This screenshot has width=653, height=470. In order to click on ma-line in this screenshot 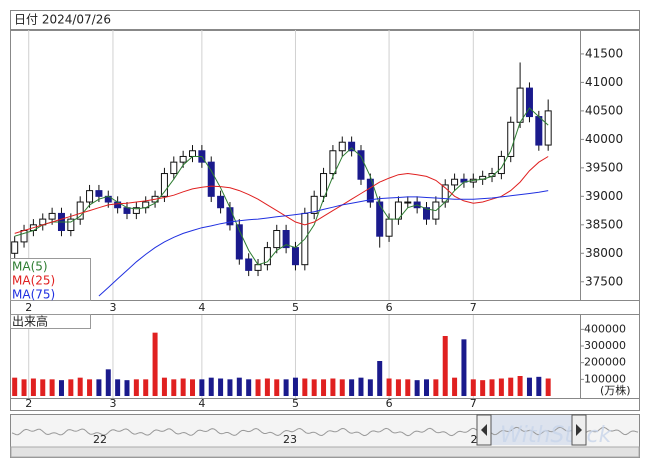, I will do `click(281, 195)`.